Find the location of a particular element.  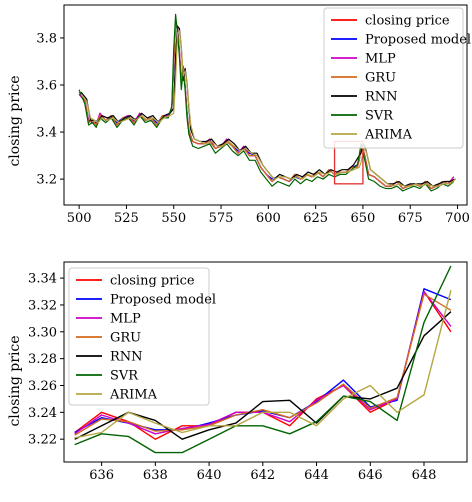

x-tick-label: 648 is located at coordinates (424, 475).